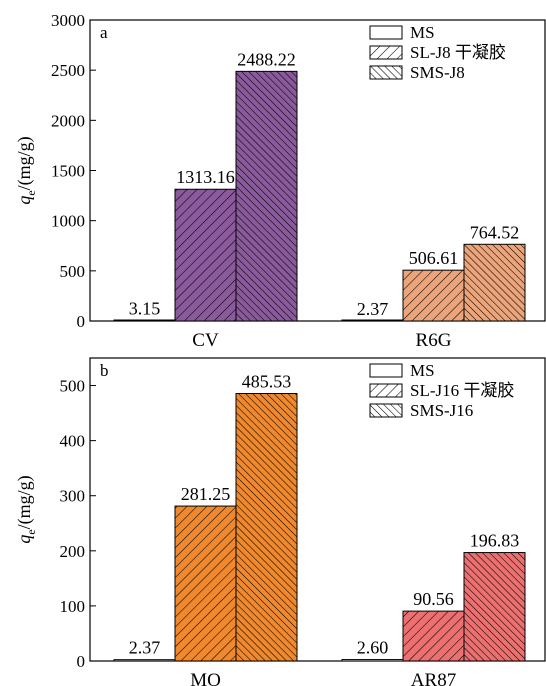 The height and width of the screenshot is (686, 546). I want to click on data-label: 196.83, so click(495, 541).